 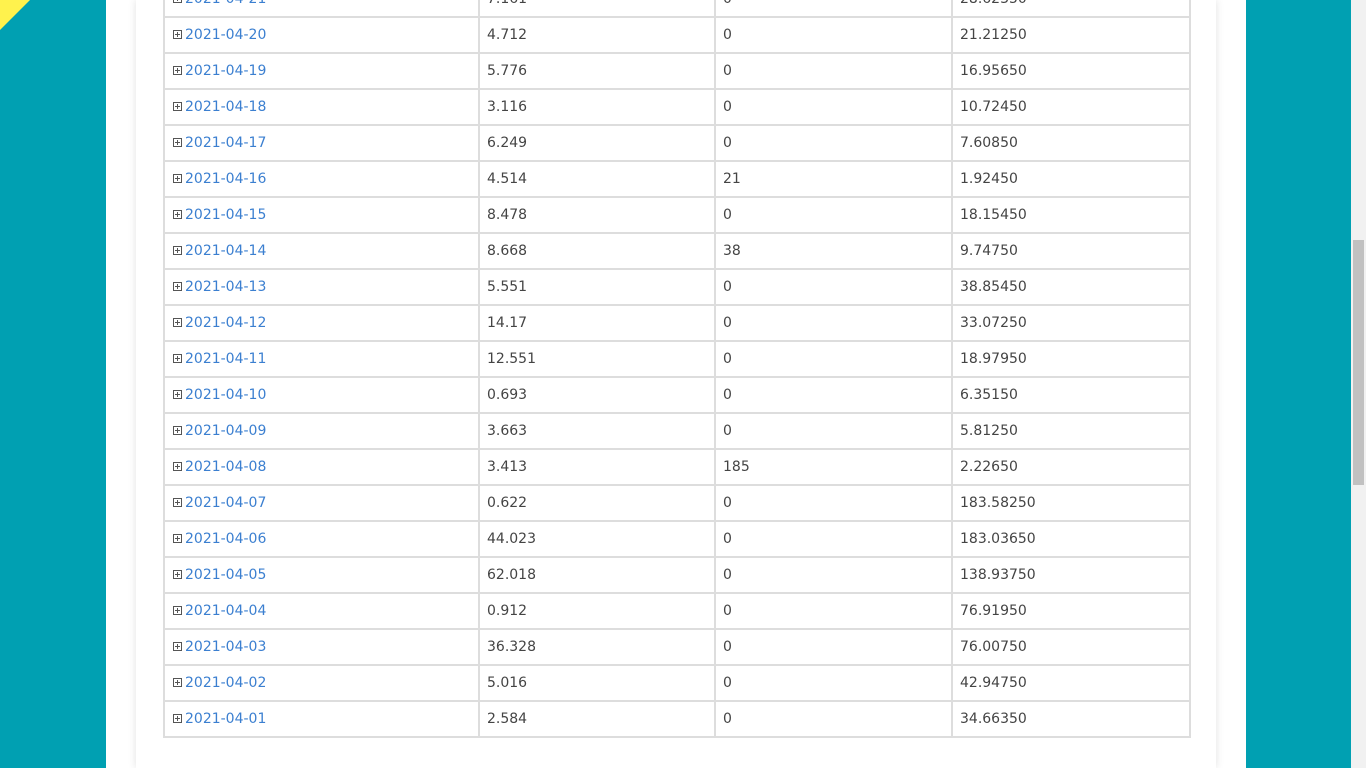 I want to click on date-link: 2021-04-02, so click(x=226, y=683).